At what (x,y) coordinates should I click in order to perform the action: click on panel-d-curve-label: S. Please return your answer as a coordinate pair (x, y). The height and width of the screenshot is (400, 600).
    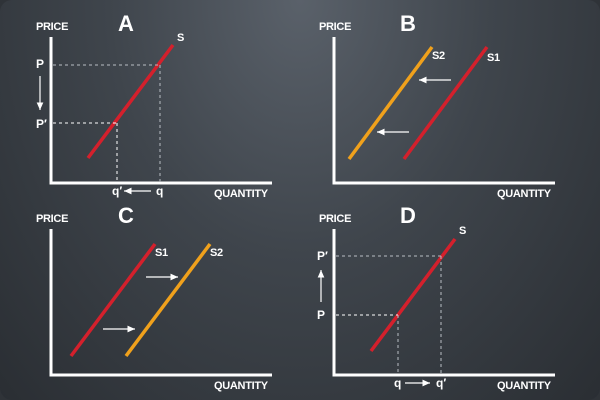
    Looking at the image, I should click on (462, 231).